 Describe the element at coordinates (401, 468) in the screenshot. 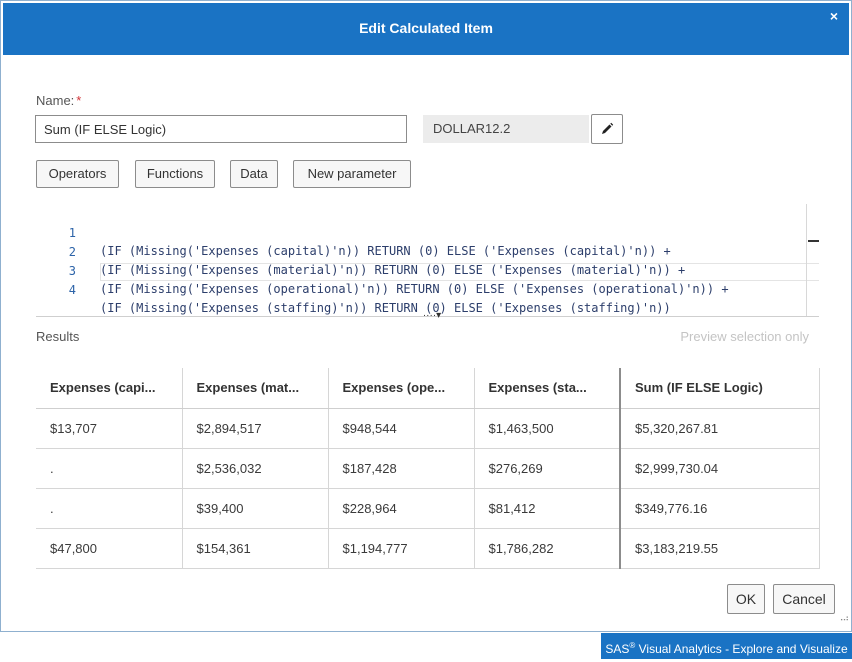

I see `table-cell: $187,428` at that location.